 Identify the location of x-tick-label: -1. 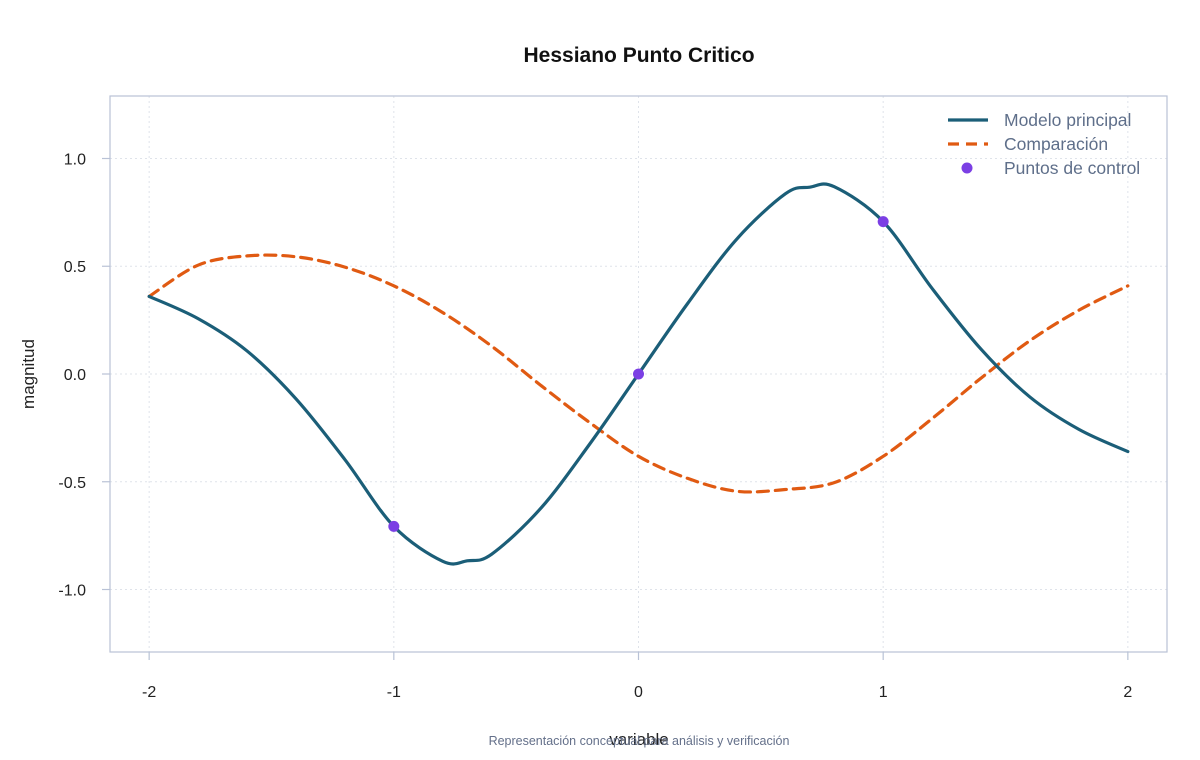
(394, 692).